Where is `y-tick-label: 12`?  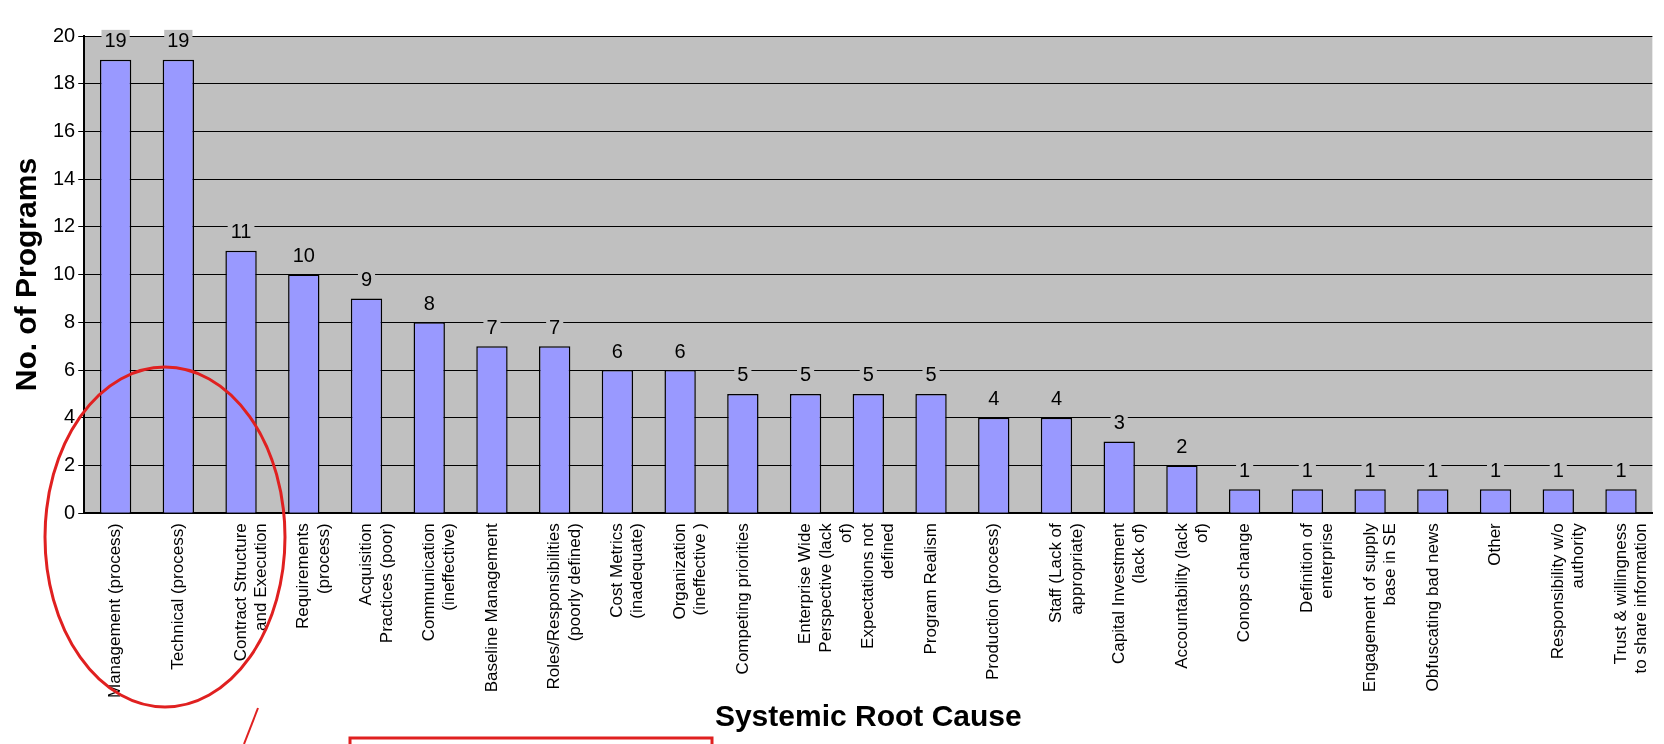
y-tick-label: 12 is located at coordinates (64, 225).